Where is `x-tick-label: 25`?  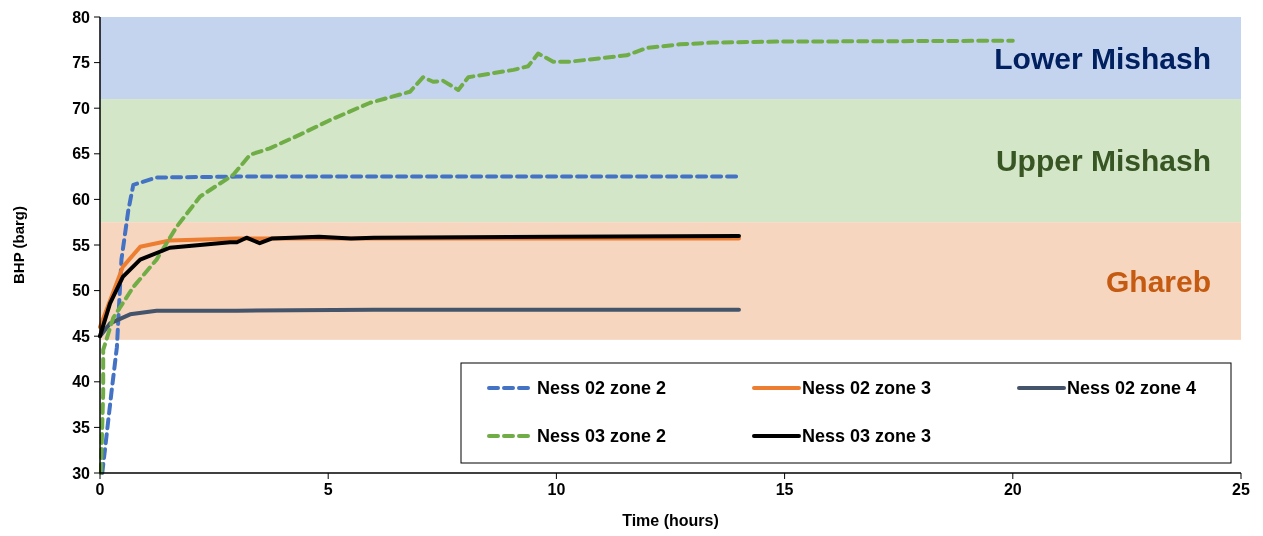 x-tick-label: 25 is located at coordinates (1241, 489).